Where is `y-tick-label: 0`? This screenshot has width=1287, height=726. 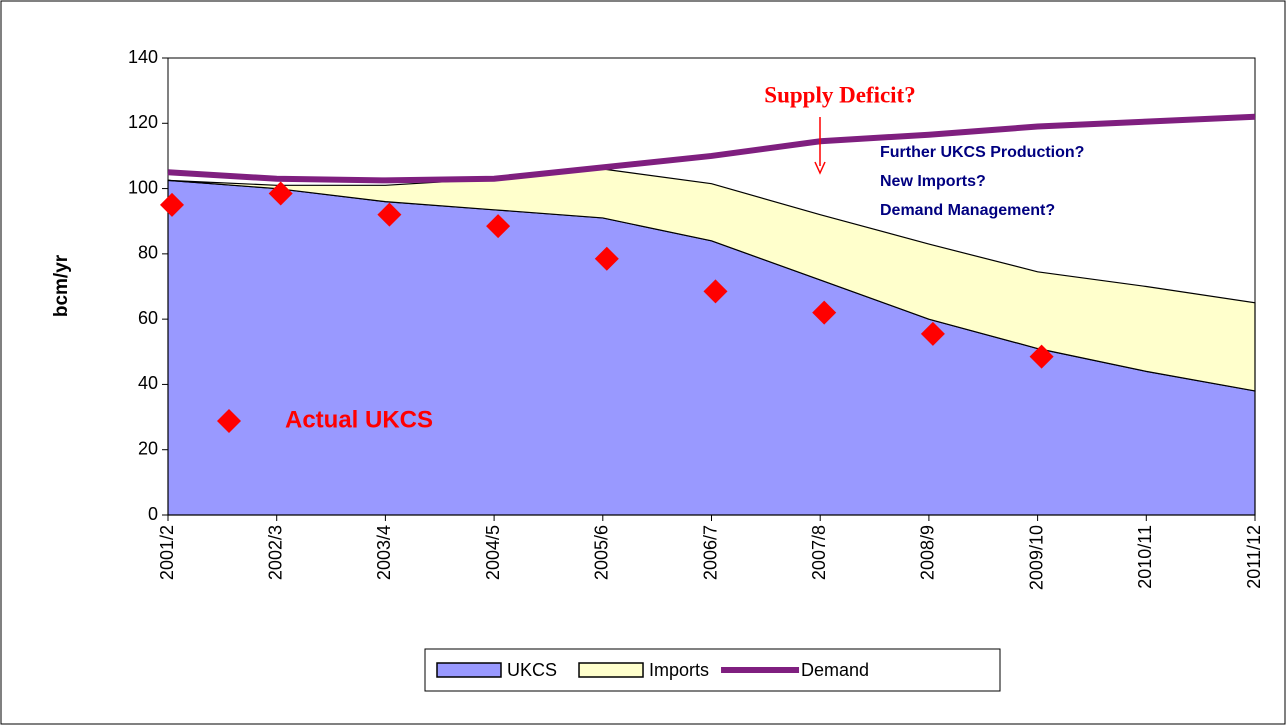
y-tick-label: 0 is located at coordinates (153, 514).